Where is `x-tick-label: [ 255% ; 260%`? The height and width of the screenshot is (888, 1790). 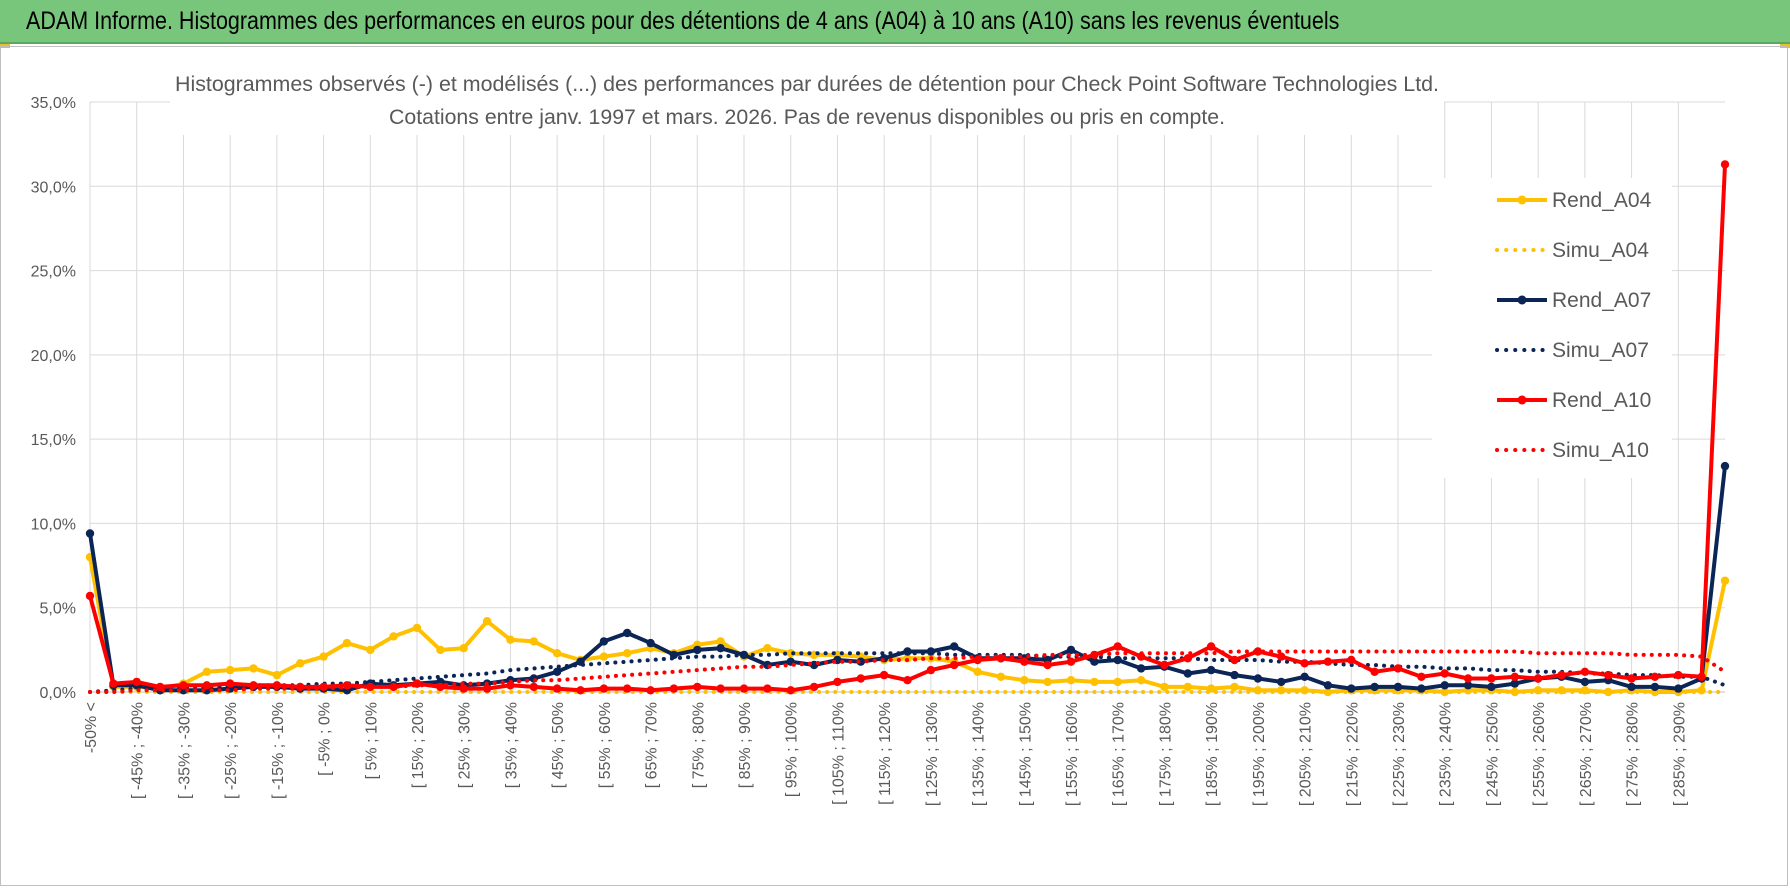 x-tick-label: [ 255% ; 260% is located at coordinates (1539, 754).